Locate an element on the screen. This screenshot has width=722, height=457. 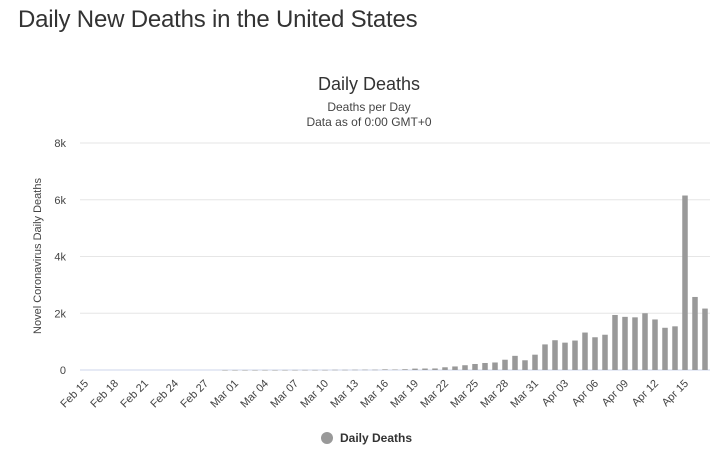
x-tick-label: Mar 19 is located at coordinates (404, 394).